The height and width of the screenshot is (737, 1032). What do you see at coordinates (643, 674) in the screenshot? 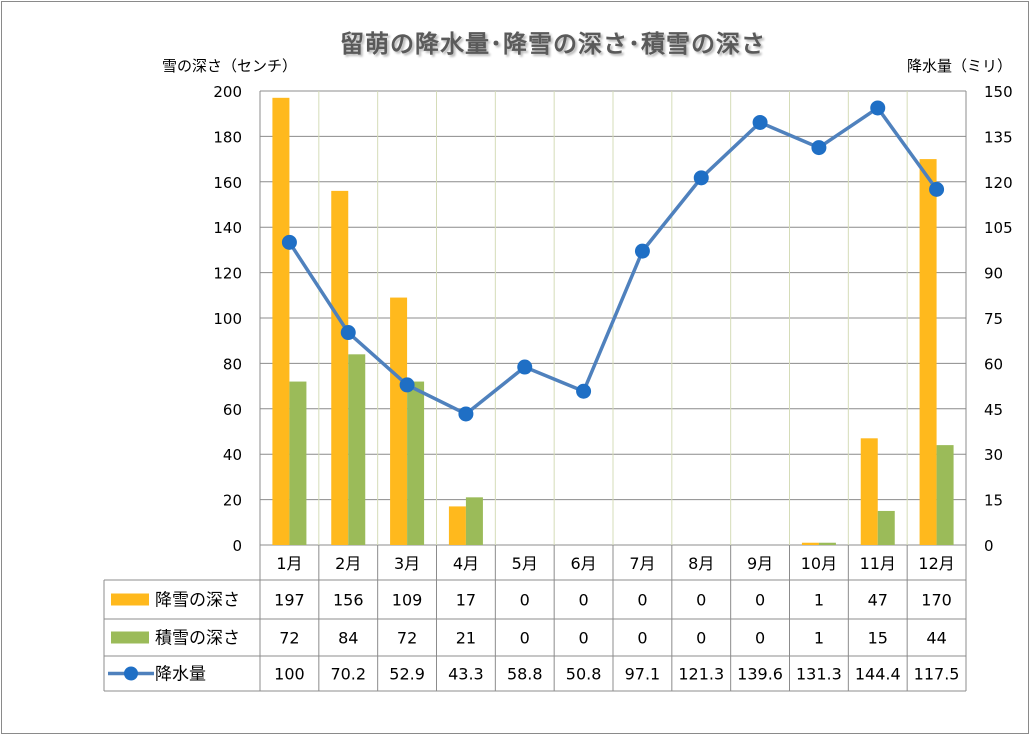
I see `table-cell: 97.1` at bounding box center [643, 674].